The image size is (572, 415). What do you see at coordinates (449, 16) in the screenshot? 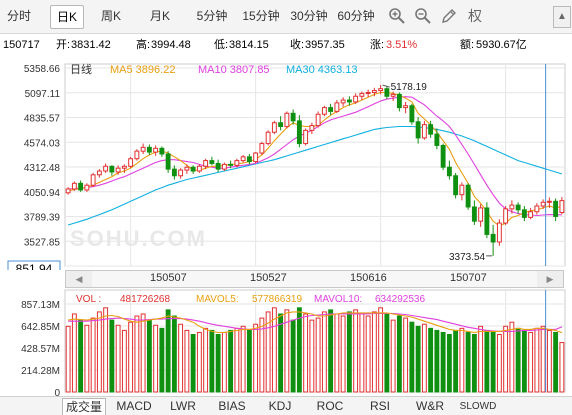
I see `pencil-icon` at bounding box center [449, 16].